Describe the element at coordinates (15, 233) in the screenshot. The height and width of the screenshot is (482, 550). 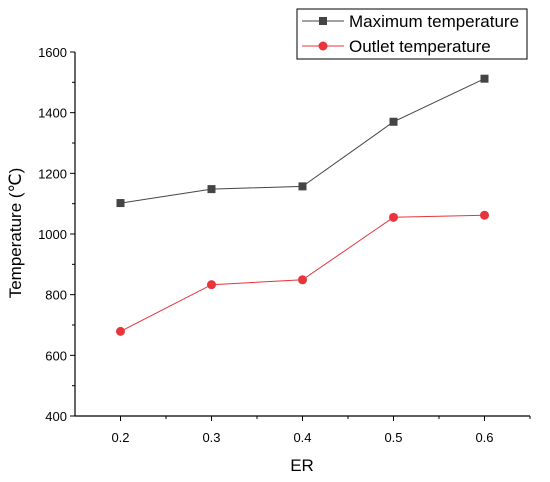
I see `y-axis-title: Temperature (℃)` at that location.